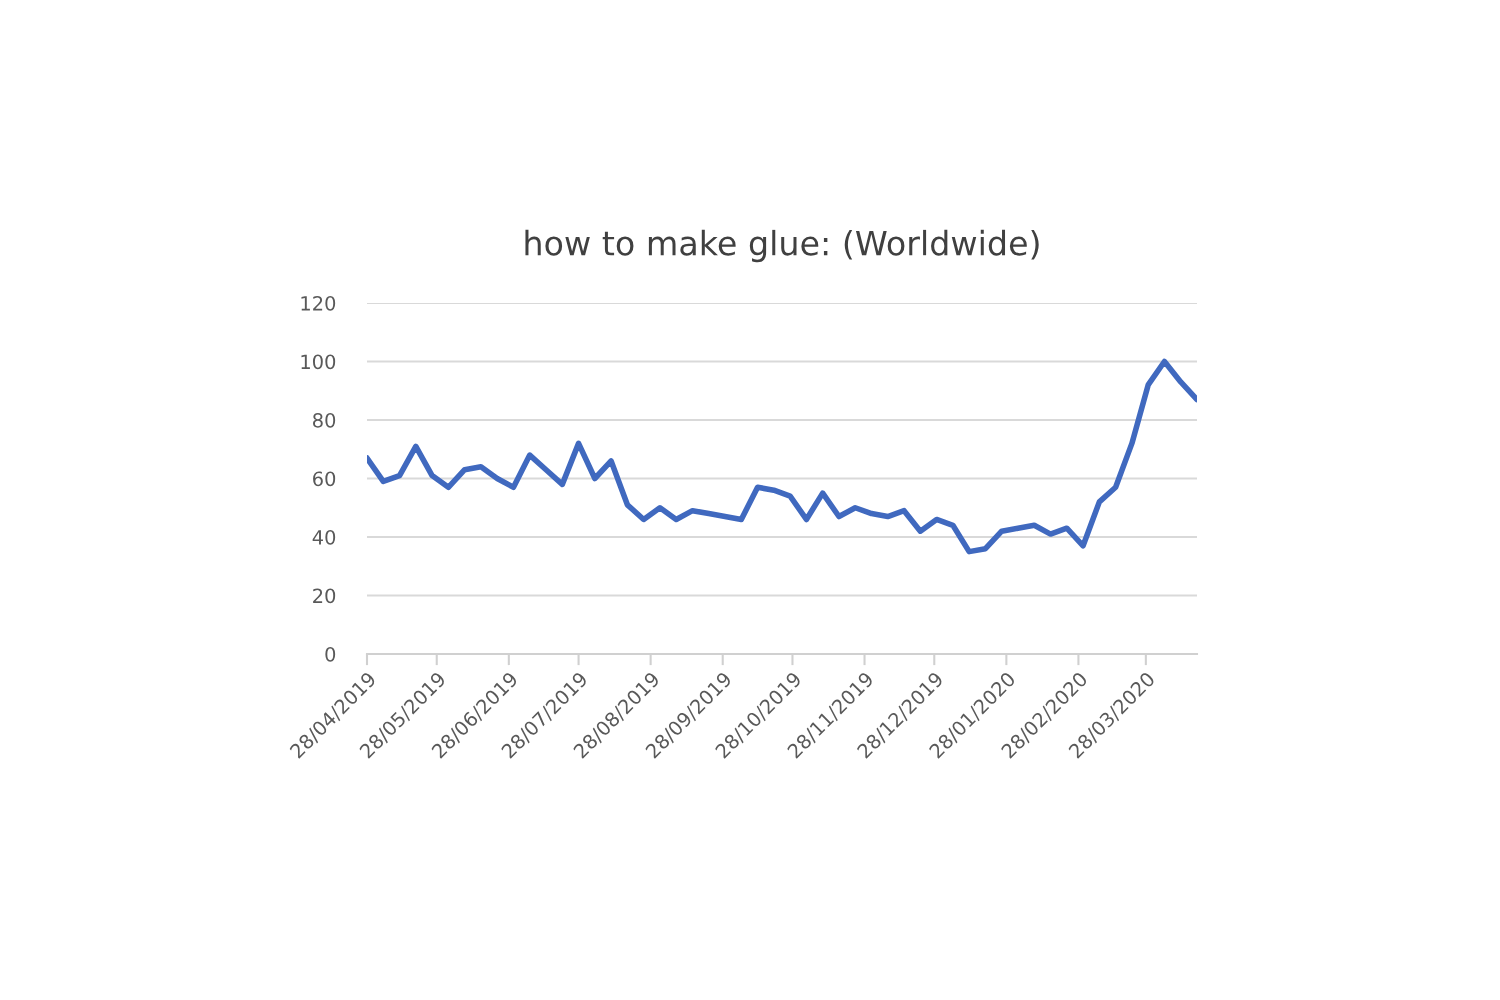 This screenshot has width=1500, height=1000. Describe the element at coordinates (324, 596) in the screenshot. I see `y-tick-label: 20` at that location.